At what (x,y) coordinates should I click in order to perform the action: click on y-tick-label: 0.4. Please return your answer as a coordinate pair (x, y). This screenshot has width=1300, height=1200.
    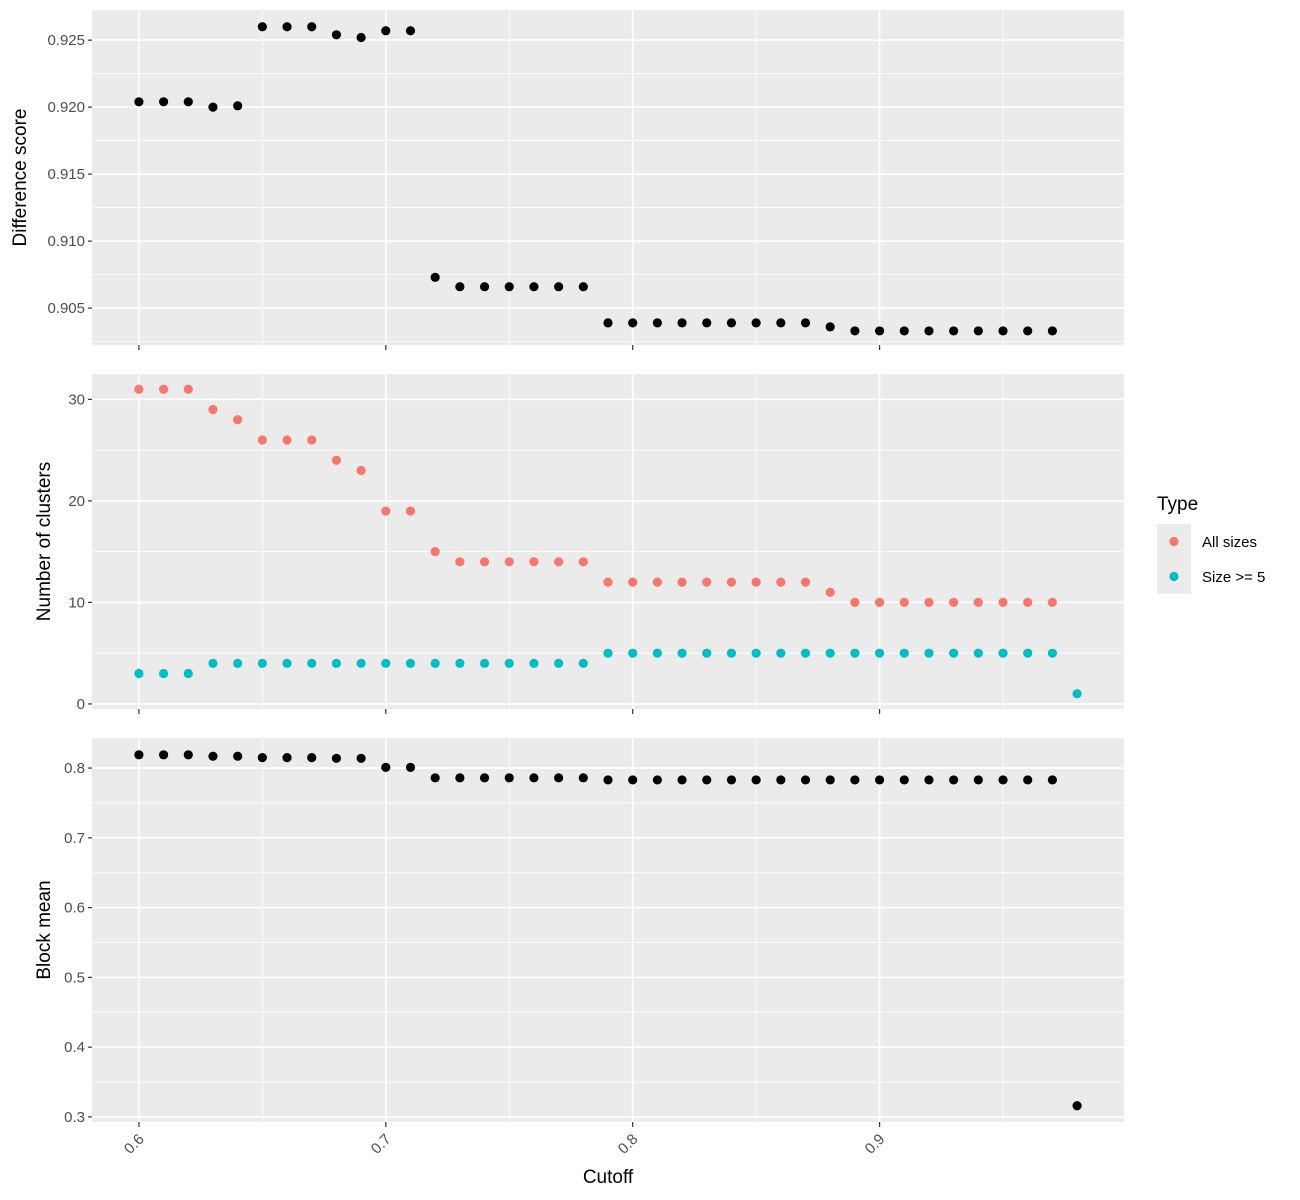
    Looking at the image, I should click on (74, 1047).